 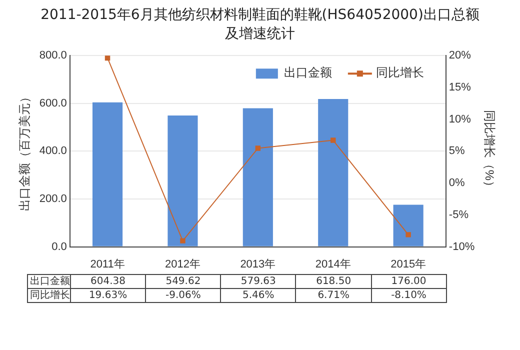 What do you see at coordinates (50, 281) in the screenshot?
I see `text: 出口金额` at bounding box center [50, 281].